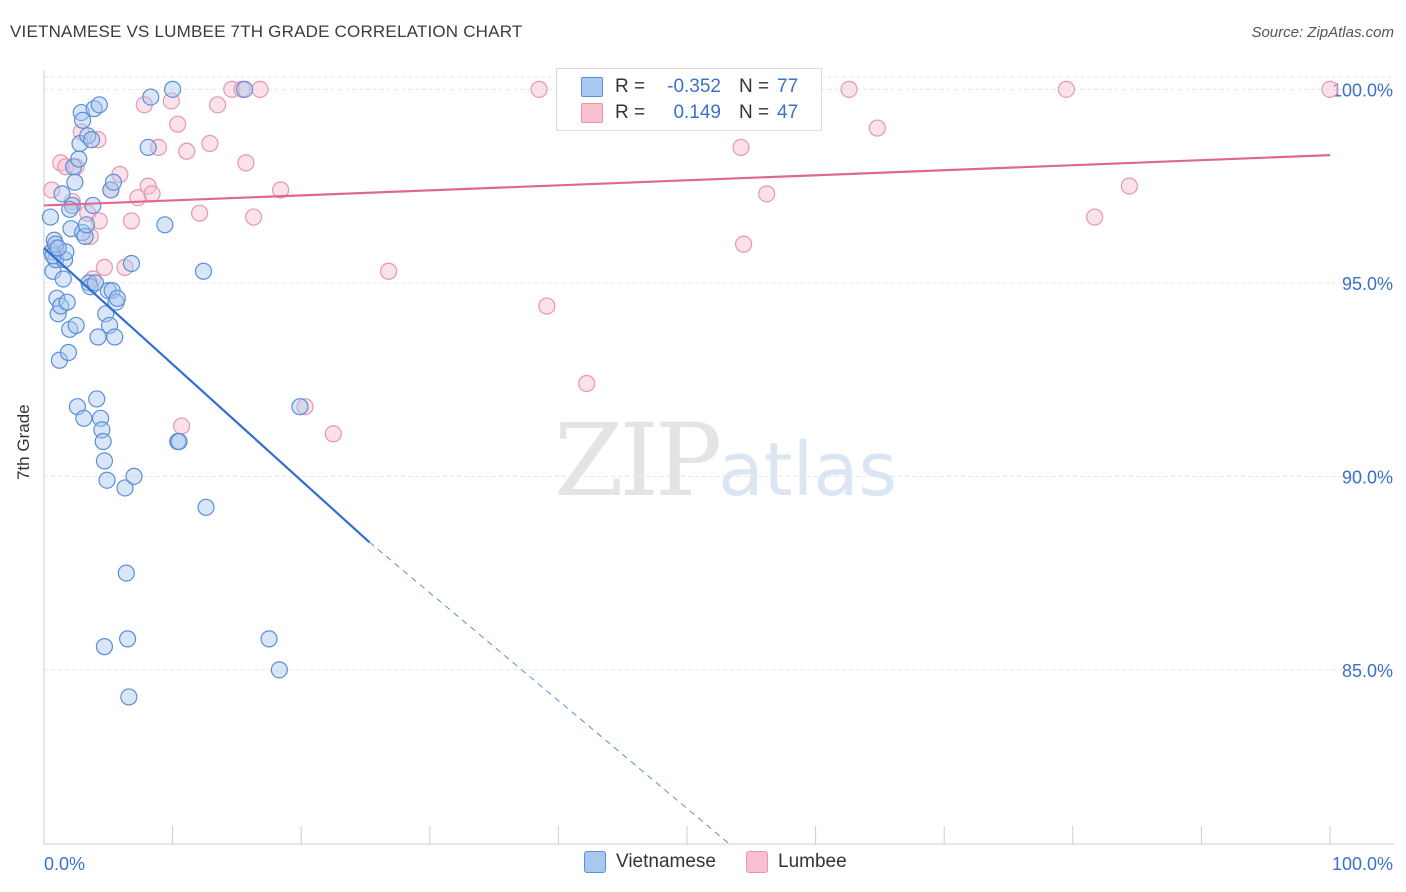  I want to click on legend-row-vietnamese: R = -0.352 N = 77, so click(689, 87).